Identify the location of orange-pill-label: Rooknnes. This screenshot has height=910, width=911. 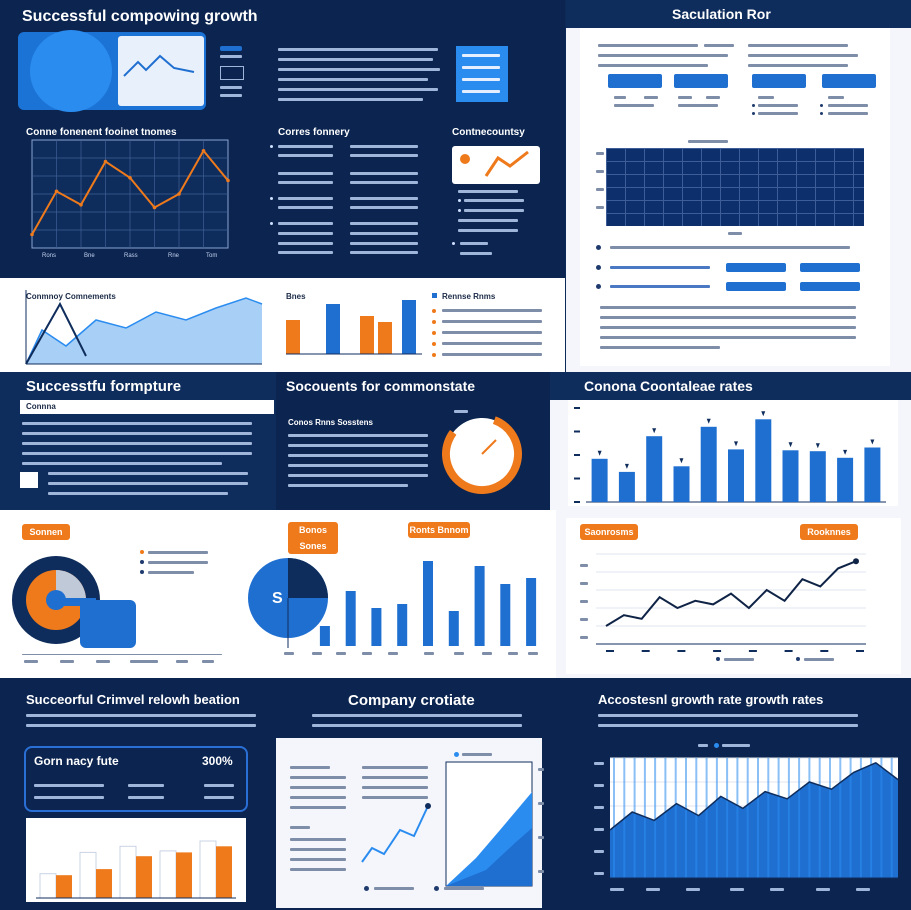
(829, 532).